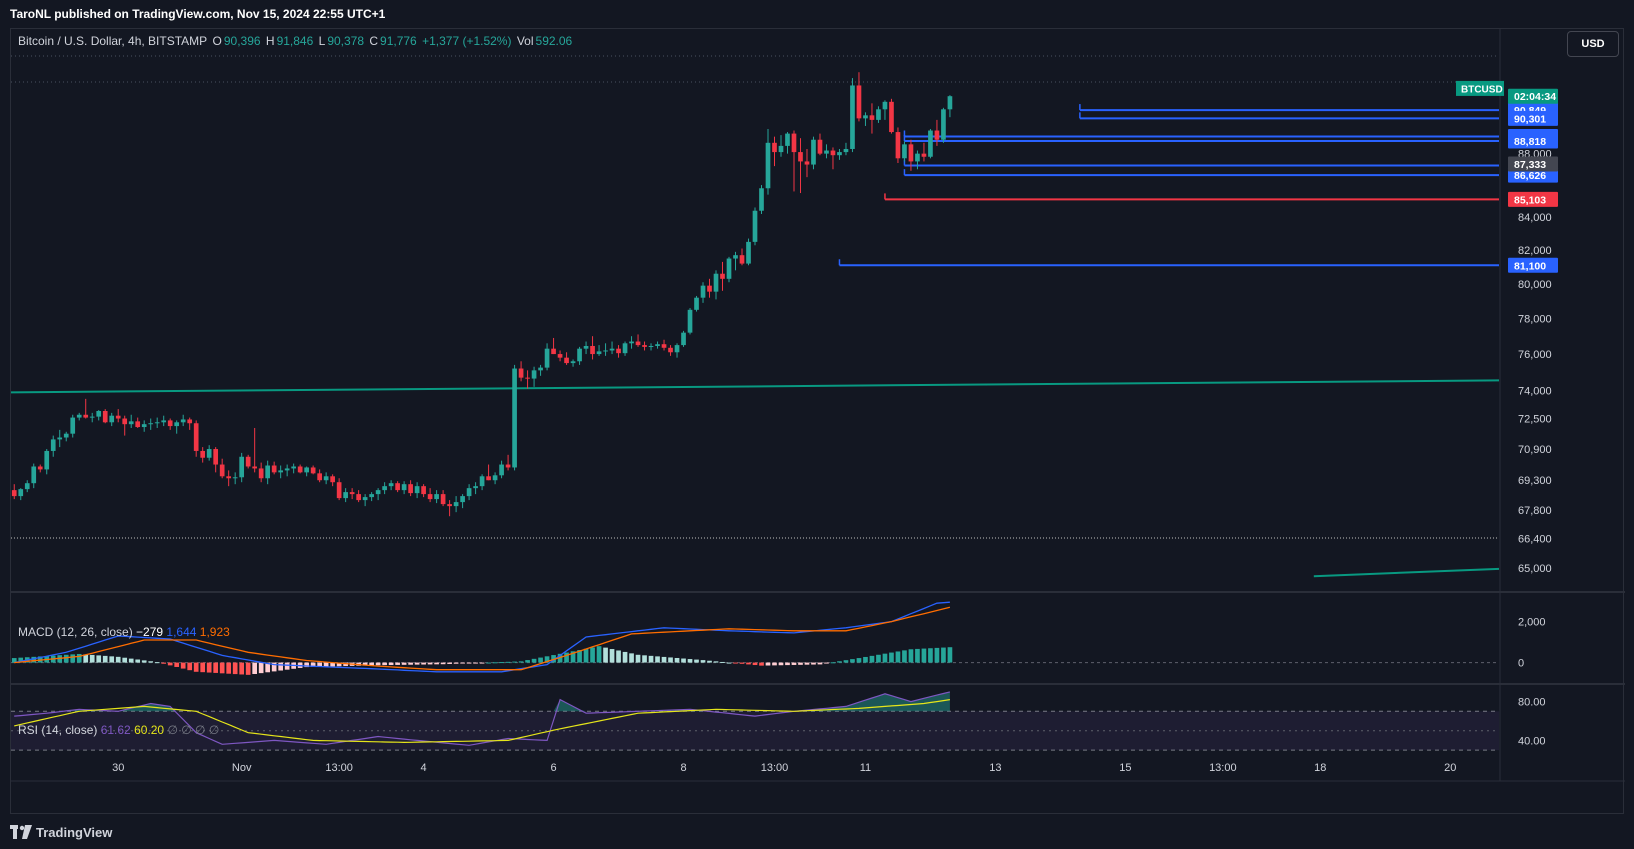 The height and width of the screenshot is (849, 1634). What do you see at coordinates (214, 632) in the screenshot?
I see `macd-legend-signal: 1,923` at bounding box center [214, 632].